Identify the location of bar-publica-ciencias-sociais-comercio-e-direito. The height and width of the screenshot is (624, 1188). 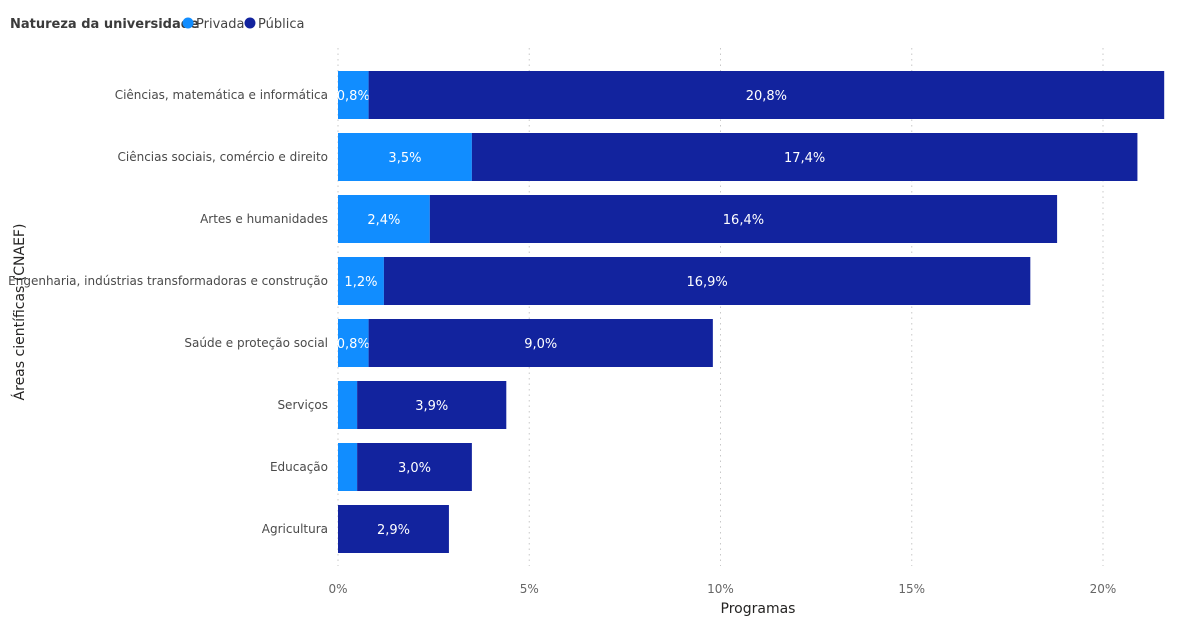
(804, 157).